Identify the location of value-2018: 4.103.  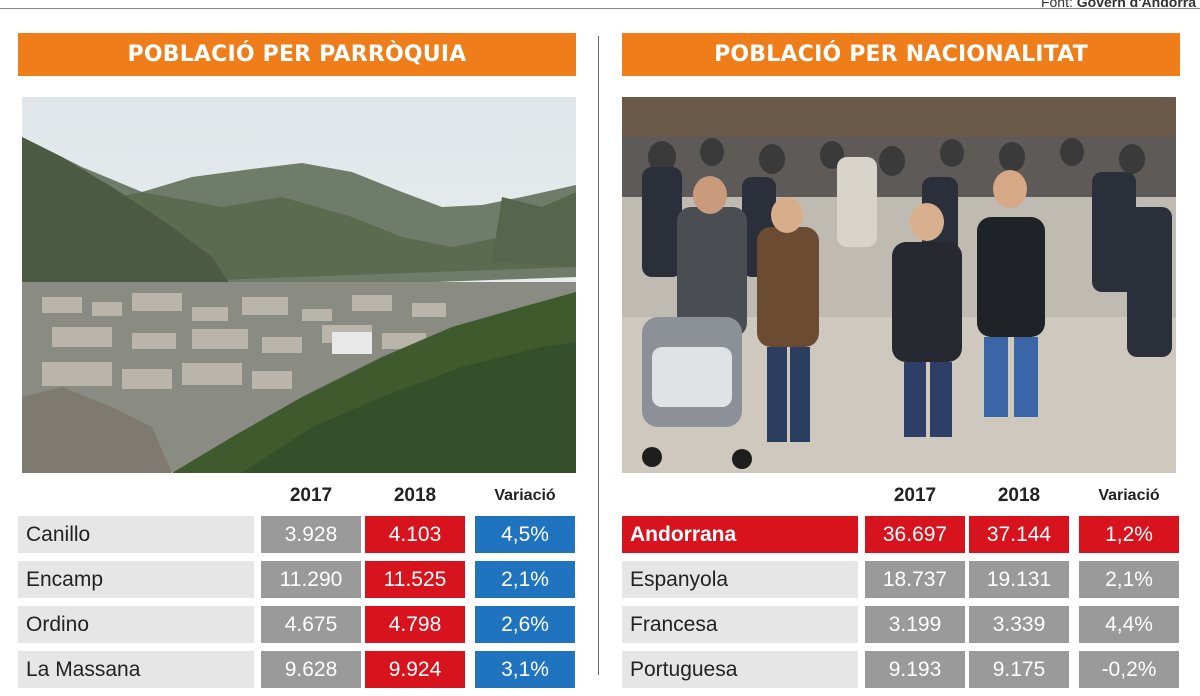
(415, 534).